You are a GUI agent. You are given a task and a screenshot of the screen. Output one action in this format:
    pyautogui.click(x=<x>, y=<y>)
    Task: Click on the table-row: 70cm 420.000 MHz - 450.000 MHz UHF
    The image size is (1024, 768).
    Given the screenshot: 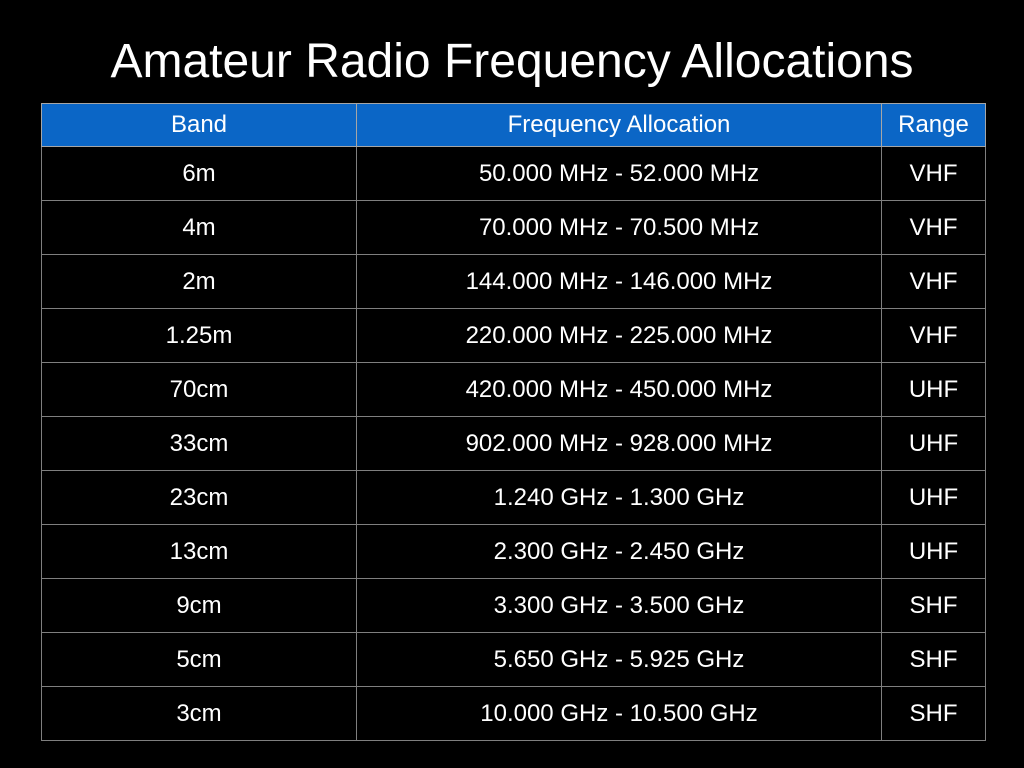 What is the action you would take?
    pyautogui.click(x=513, y=389)
    